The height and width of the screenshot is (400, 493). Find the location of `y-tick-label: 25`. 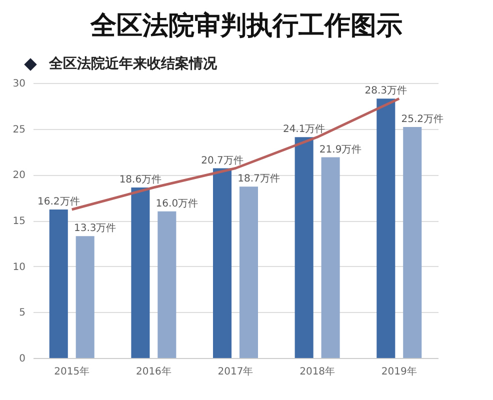

y-tick-label: 25 is located at coordinates (19, 130).